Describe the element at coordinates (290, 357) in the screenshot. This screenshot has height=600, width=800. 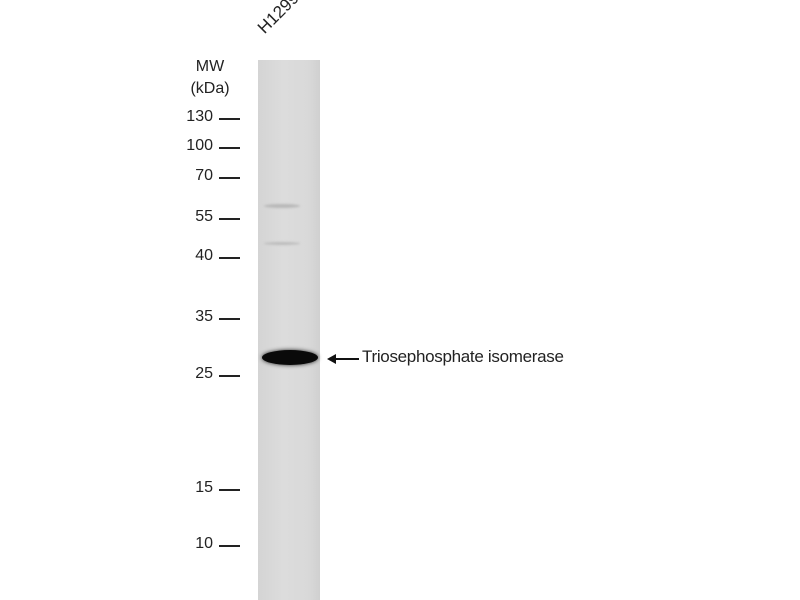
I see `main-band` at that location.